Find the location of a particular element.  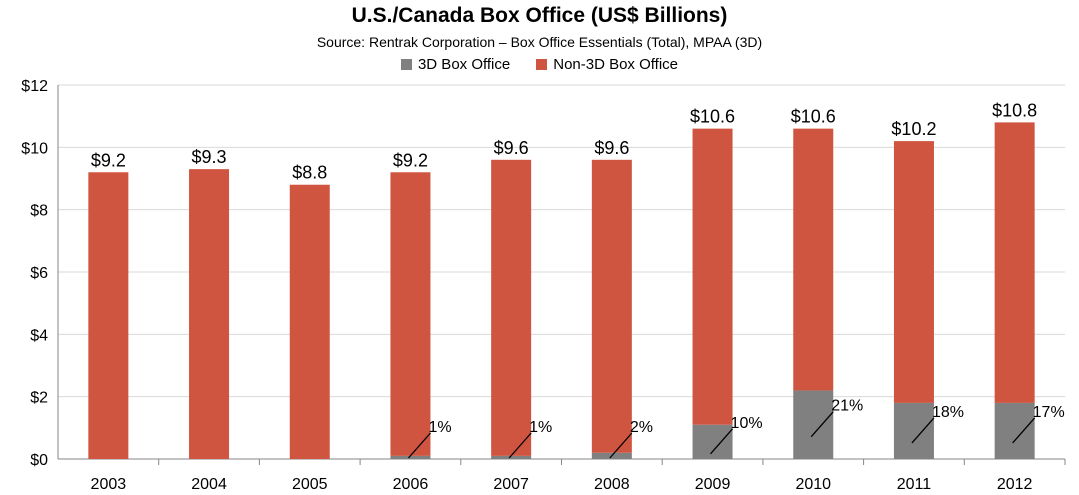

share-label: 21% is located at coordinates (847, 406).